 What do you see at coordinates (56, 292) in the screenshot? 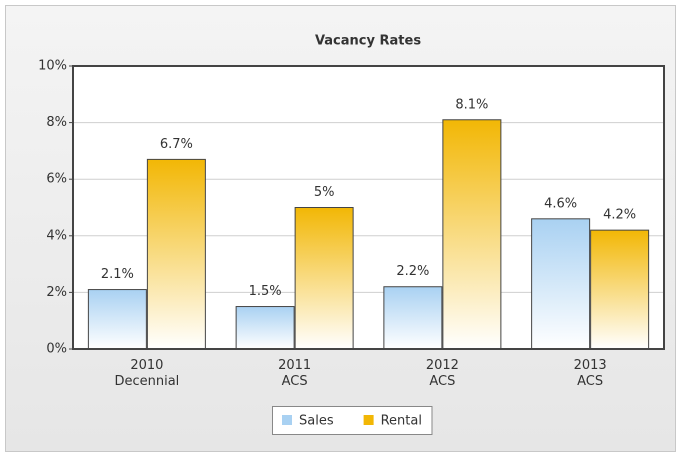
I see `y-tick-label: 2%` at bounding box center [56, 292].